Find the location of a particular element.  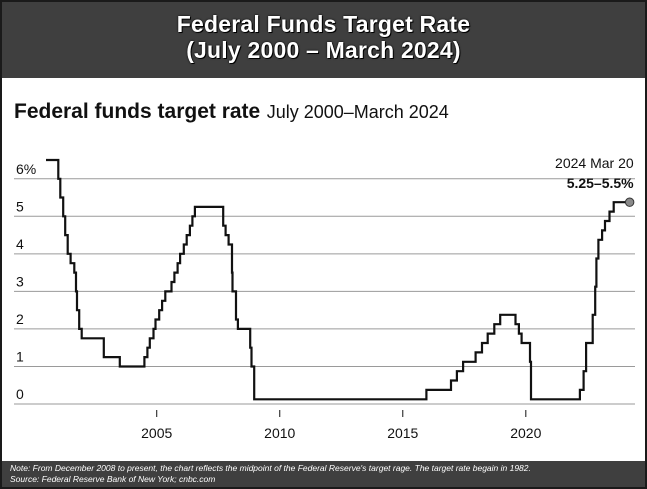

x-tick-label: 2015 is located at coordinates (402, 433).